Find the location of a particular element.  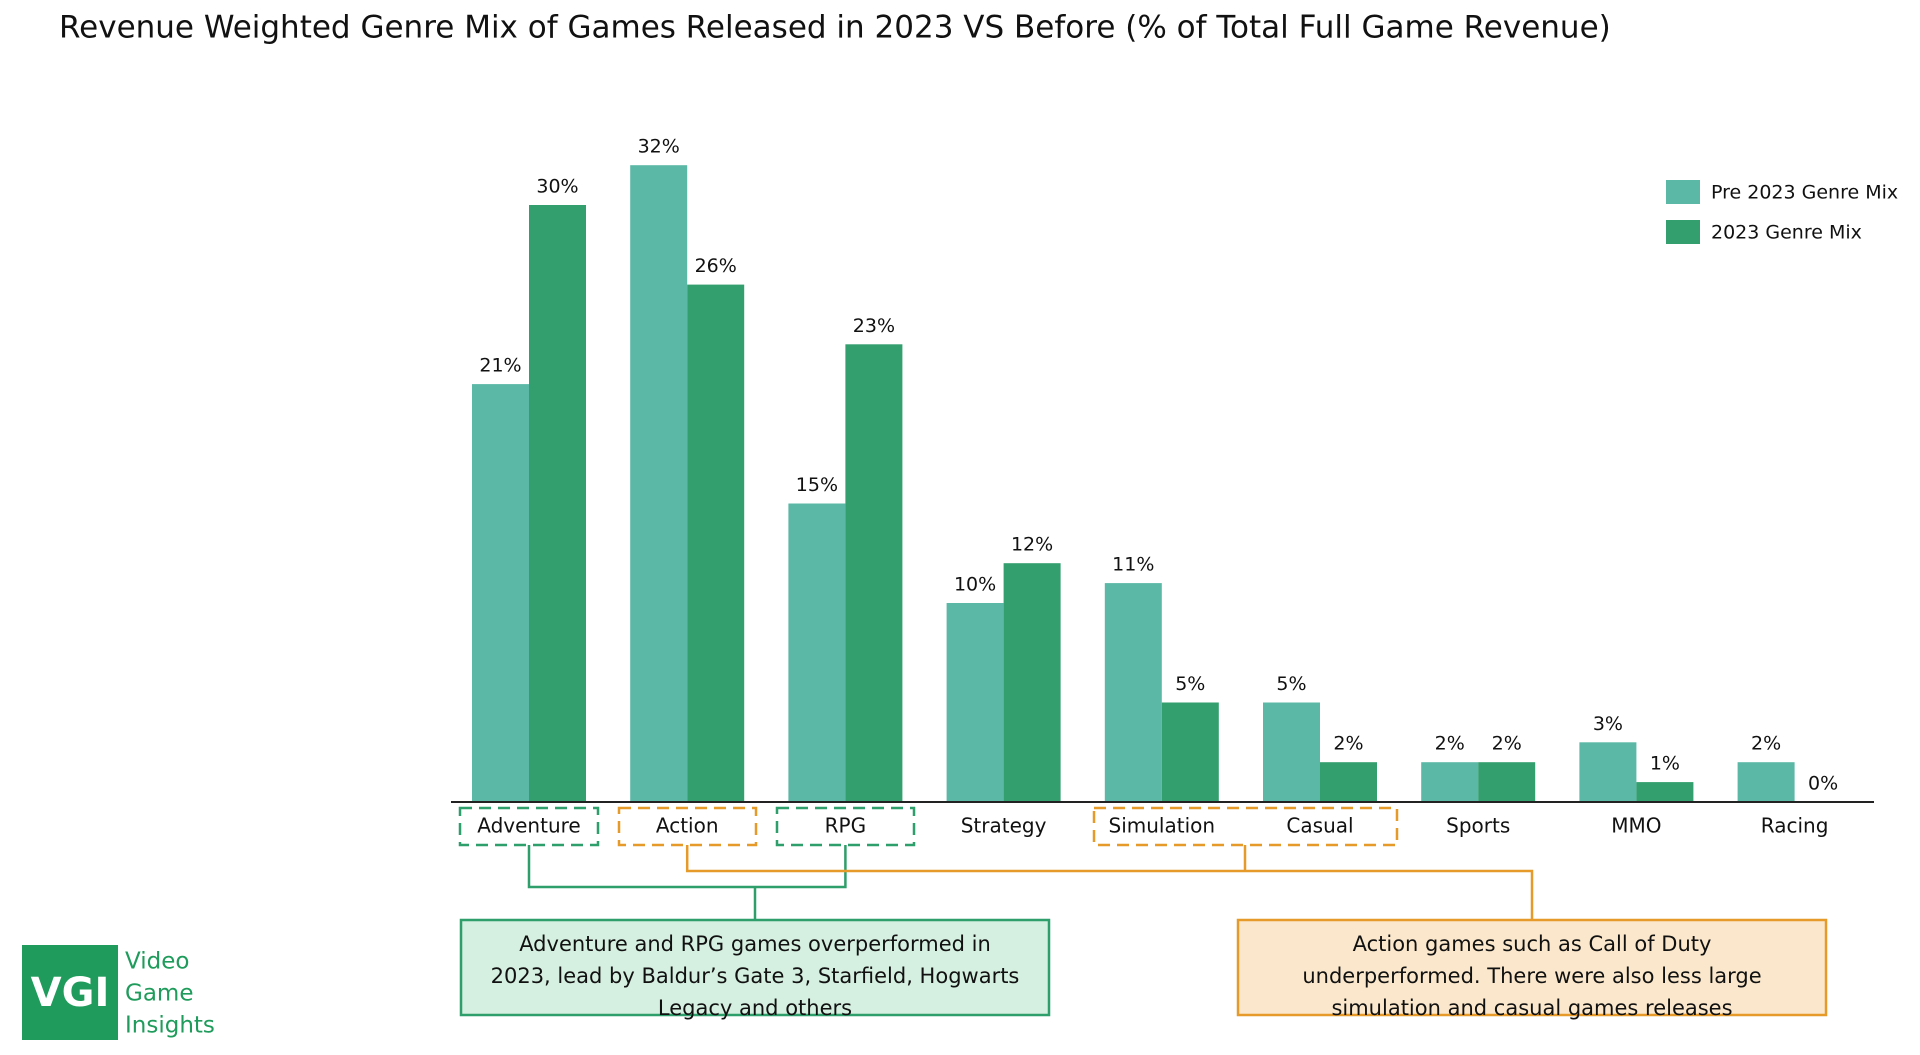

data-label: 11% is located at coordinates (1133, 565).